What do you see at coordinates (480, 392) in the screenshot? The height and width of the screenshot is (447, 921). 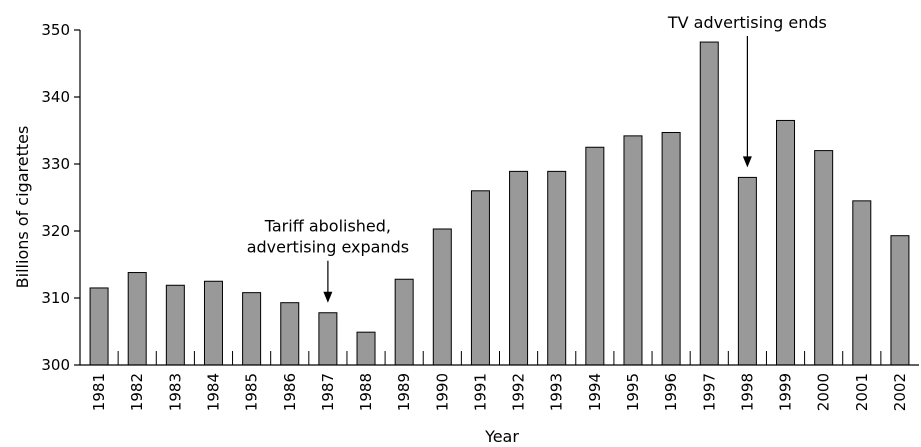 I see `x-tick-label: 1991` at bounding box center [480, 392].